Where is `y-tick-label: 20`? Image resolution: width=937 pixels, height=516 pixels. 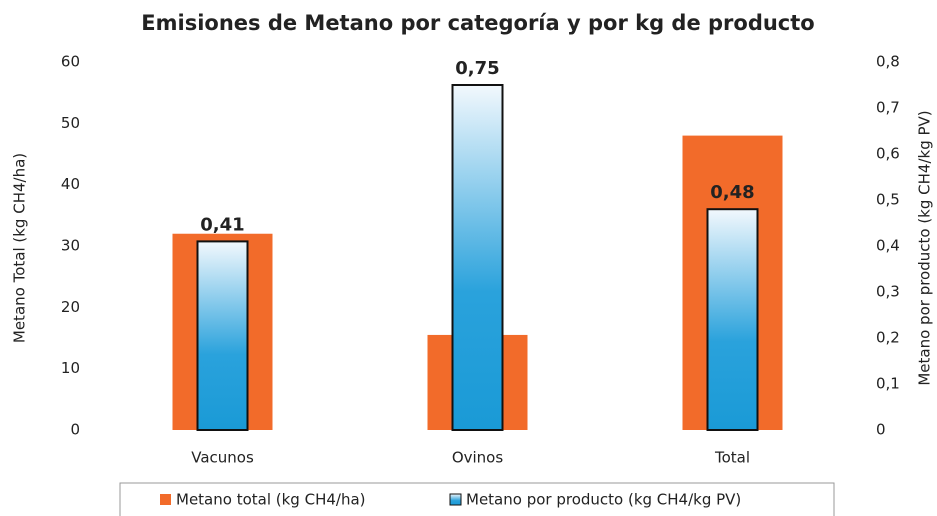 y-tick-label: 20 is located at coordinates (70, 307).